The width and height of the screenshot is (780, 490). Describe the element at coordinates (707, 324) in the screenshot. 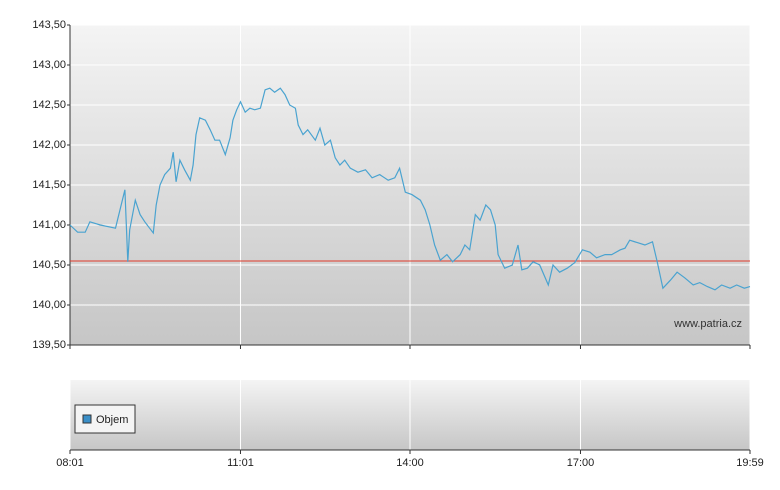

I see `watermark: www.patria.cz` at that location.